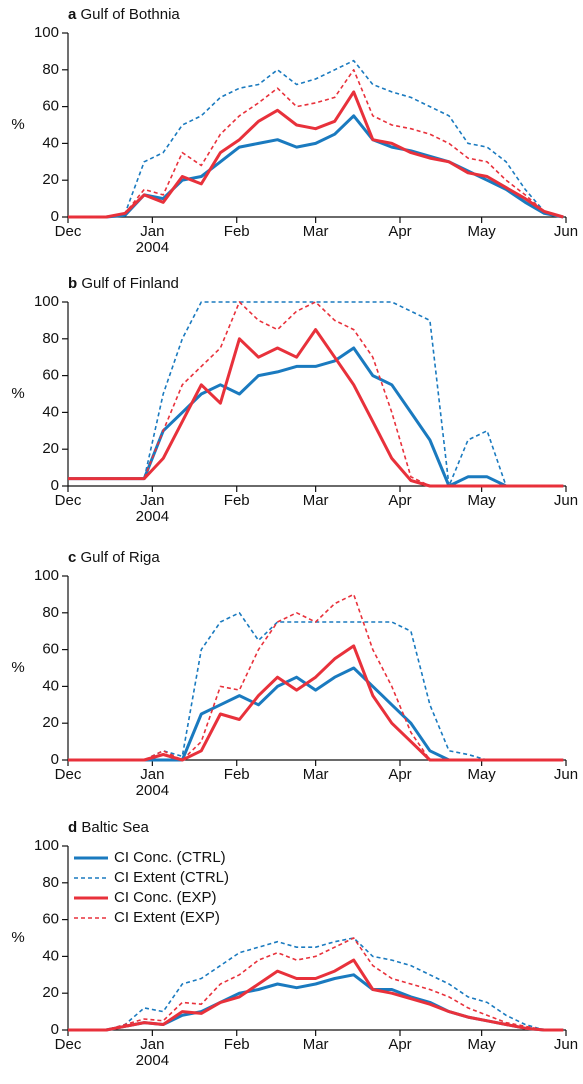 The width and height of the screenshot is (583, 1084). Describe the element at coordinates (170, 857) in the screenshot. I see `legend-label: CI Conc. (CTRL)` at that location.